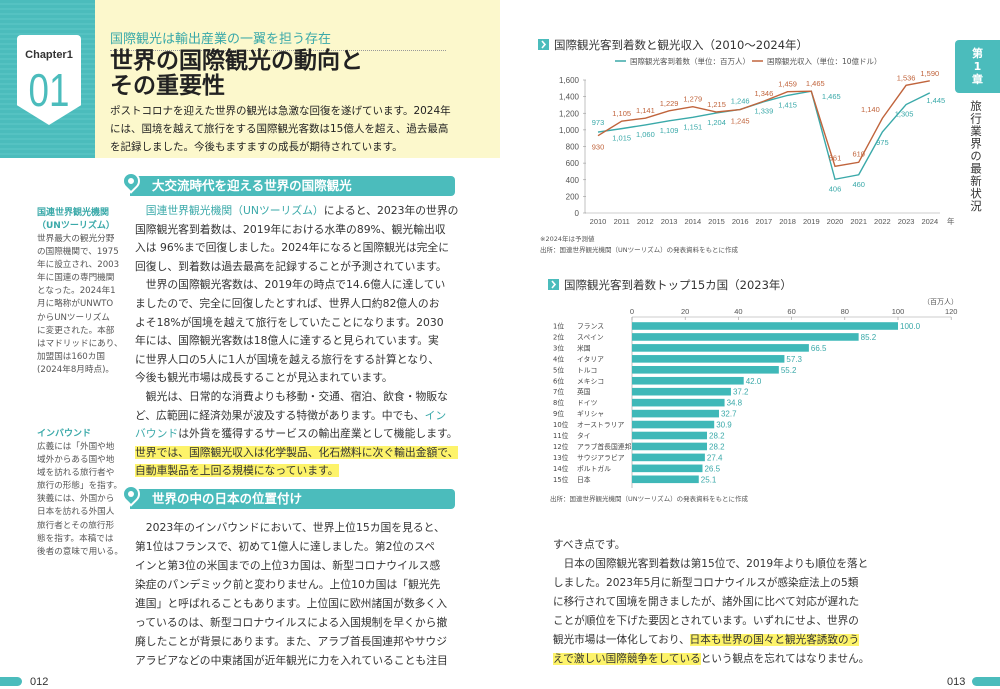 This screenshot has height=689, width=1000. What do you see at coordinates (785, 659) in the screenshot?
I see `text-run: という観点を忘れてはなりません。` at bounding box center [785, 659].